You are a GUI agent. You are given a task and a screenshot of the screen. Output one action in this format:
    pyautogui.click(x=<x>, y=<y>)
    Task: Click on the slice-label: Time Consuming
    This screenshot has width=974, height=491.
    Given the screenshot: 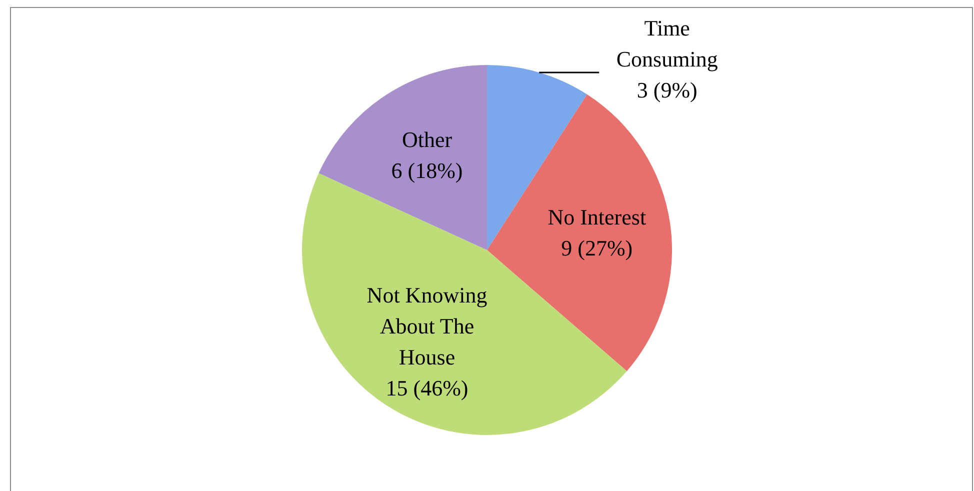 What is the action you would take?
    pyautogui.click(x=667, y=43)
    